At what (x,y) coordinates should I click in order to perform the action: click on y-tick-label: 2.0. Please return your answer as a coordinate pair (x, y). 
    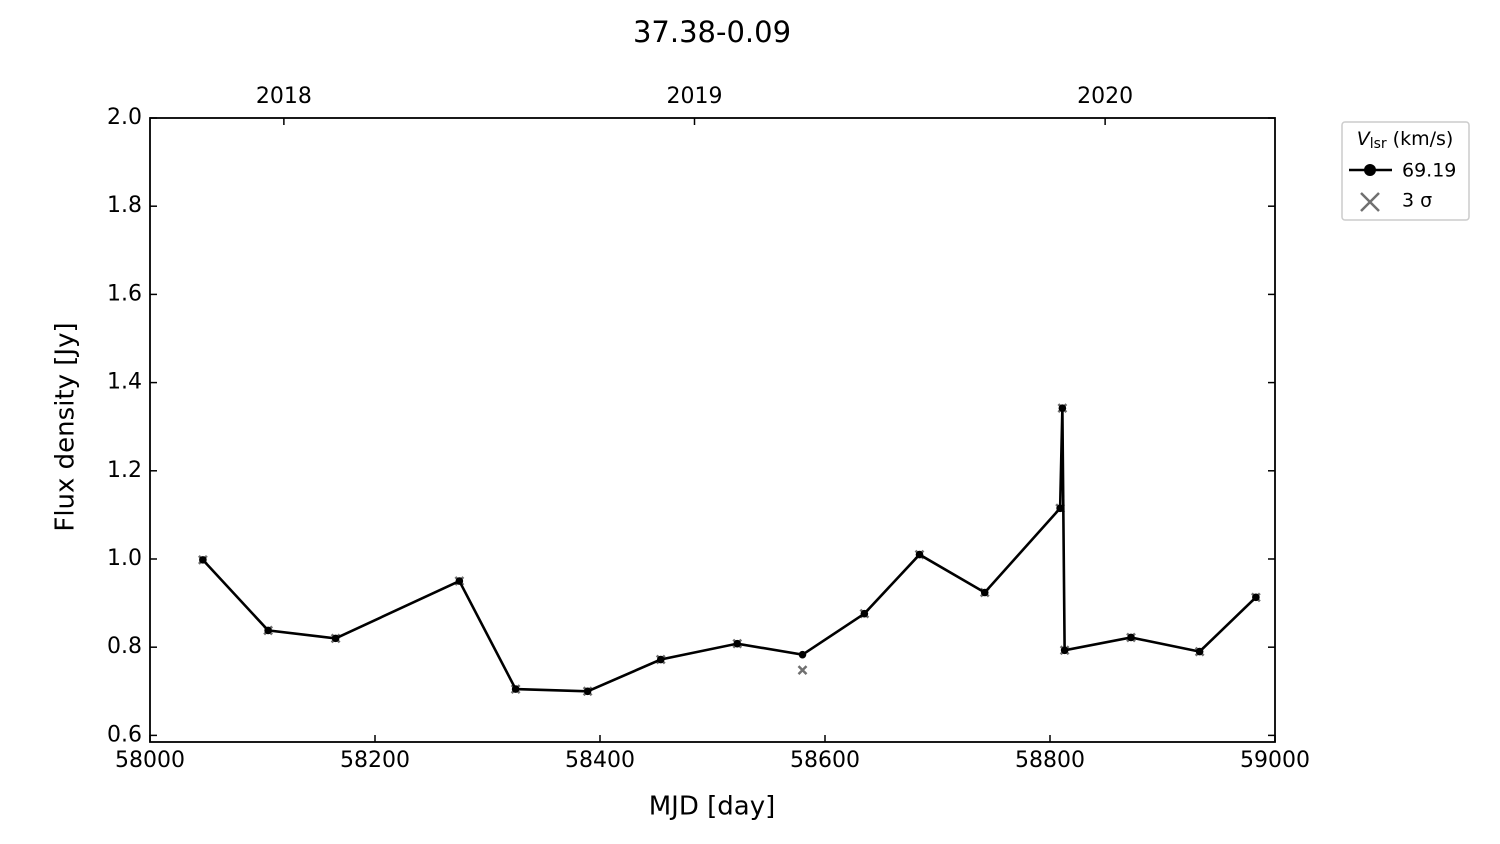
    Looking at the image, I should click on (124, 117).